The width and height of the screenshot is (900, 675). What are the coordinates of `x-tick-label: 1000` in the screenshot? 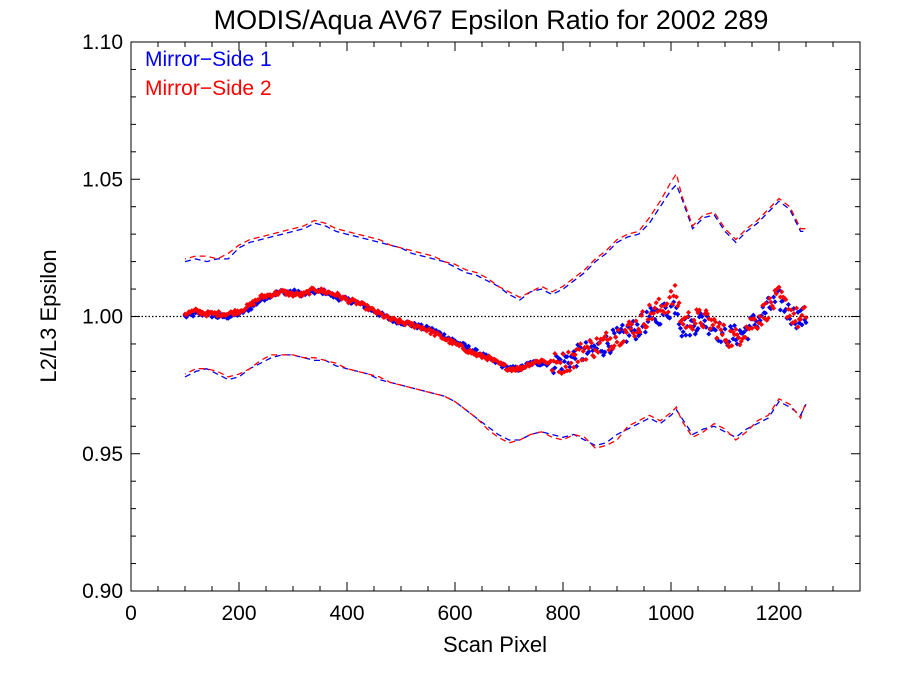 It's located at (671, 613).